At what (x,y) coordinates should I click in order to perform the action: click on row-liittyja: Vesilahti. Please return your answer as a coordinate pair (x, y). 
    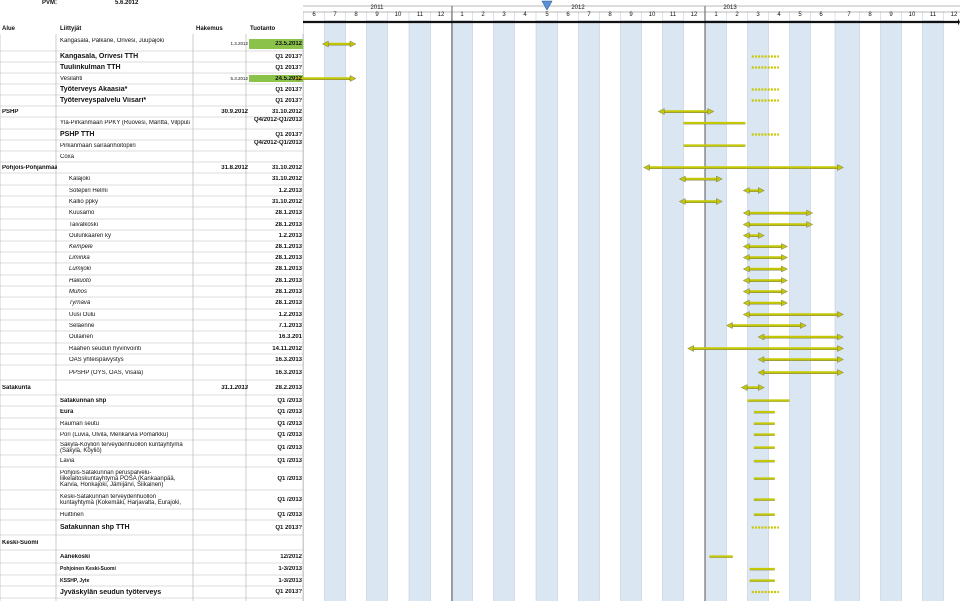
    Looking at the image, I should click on (71, 78).